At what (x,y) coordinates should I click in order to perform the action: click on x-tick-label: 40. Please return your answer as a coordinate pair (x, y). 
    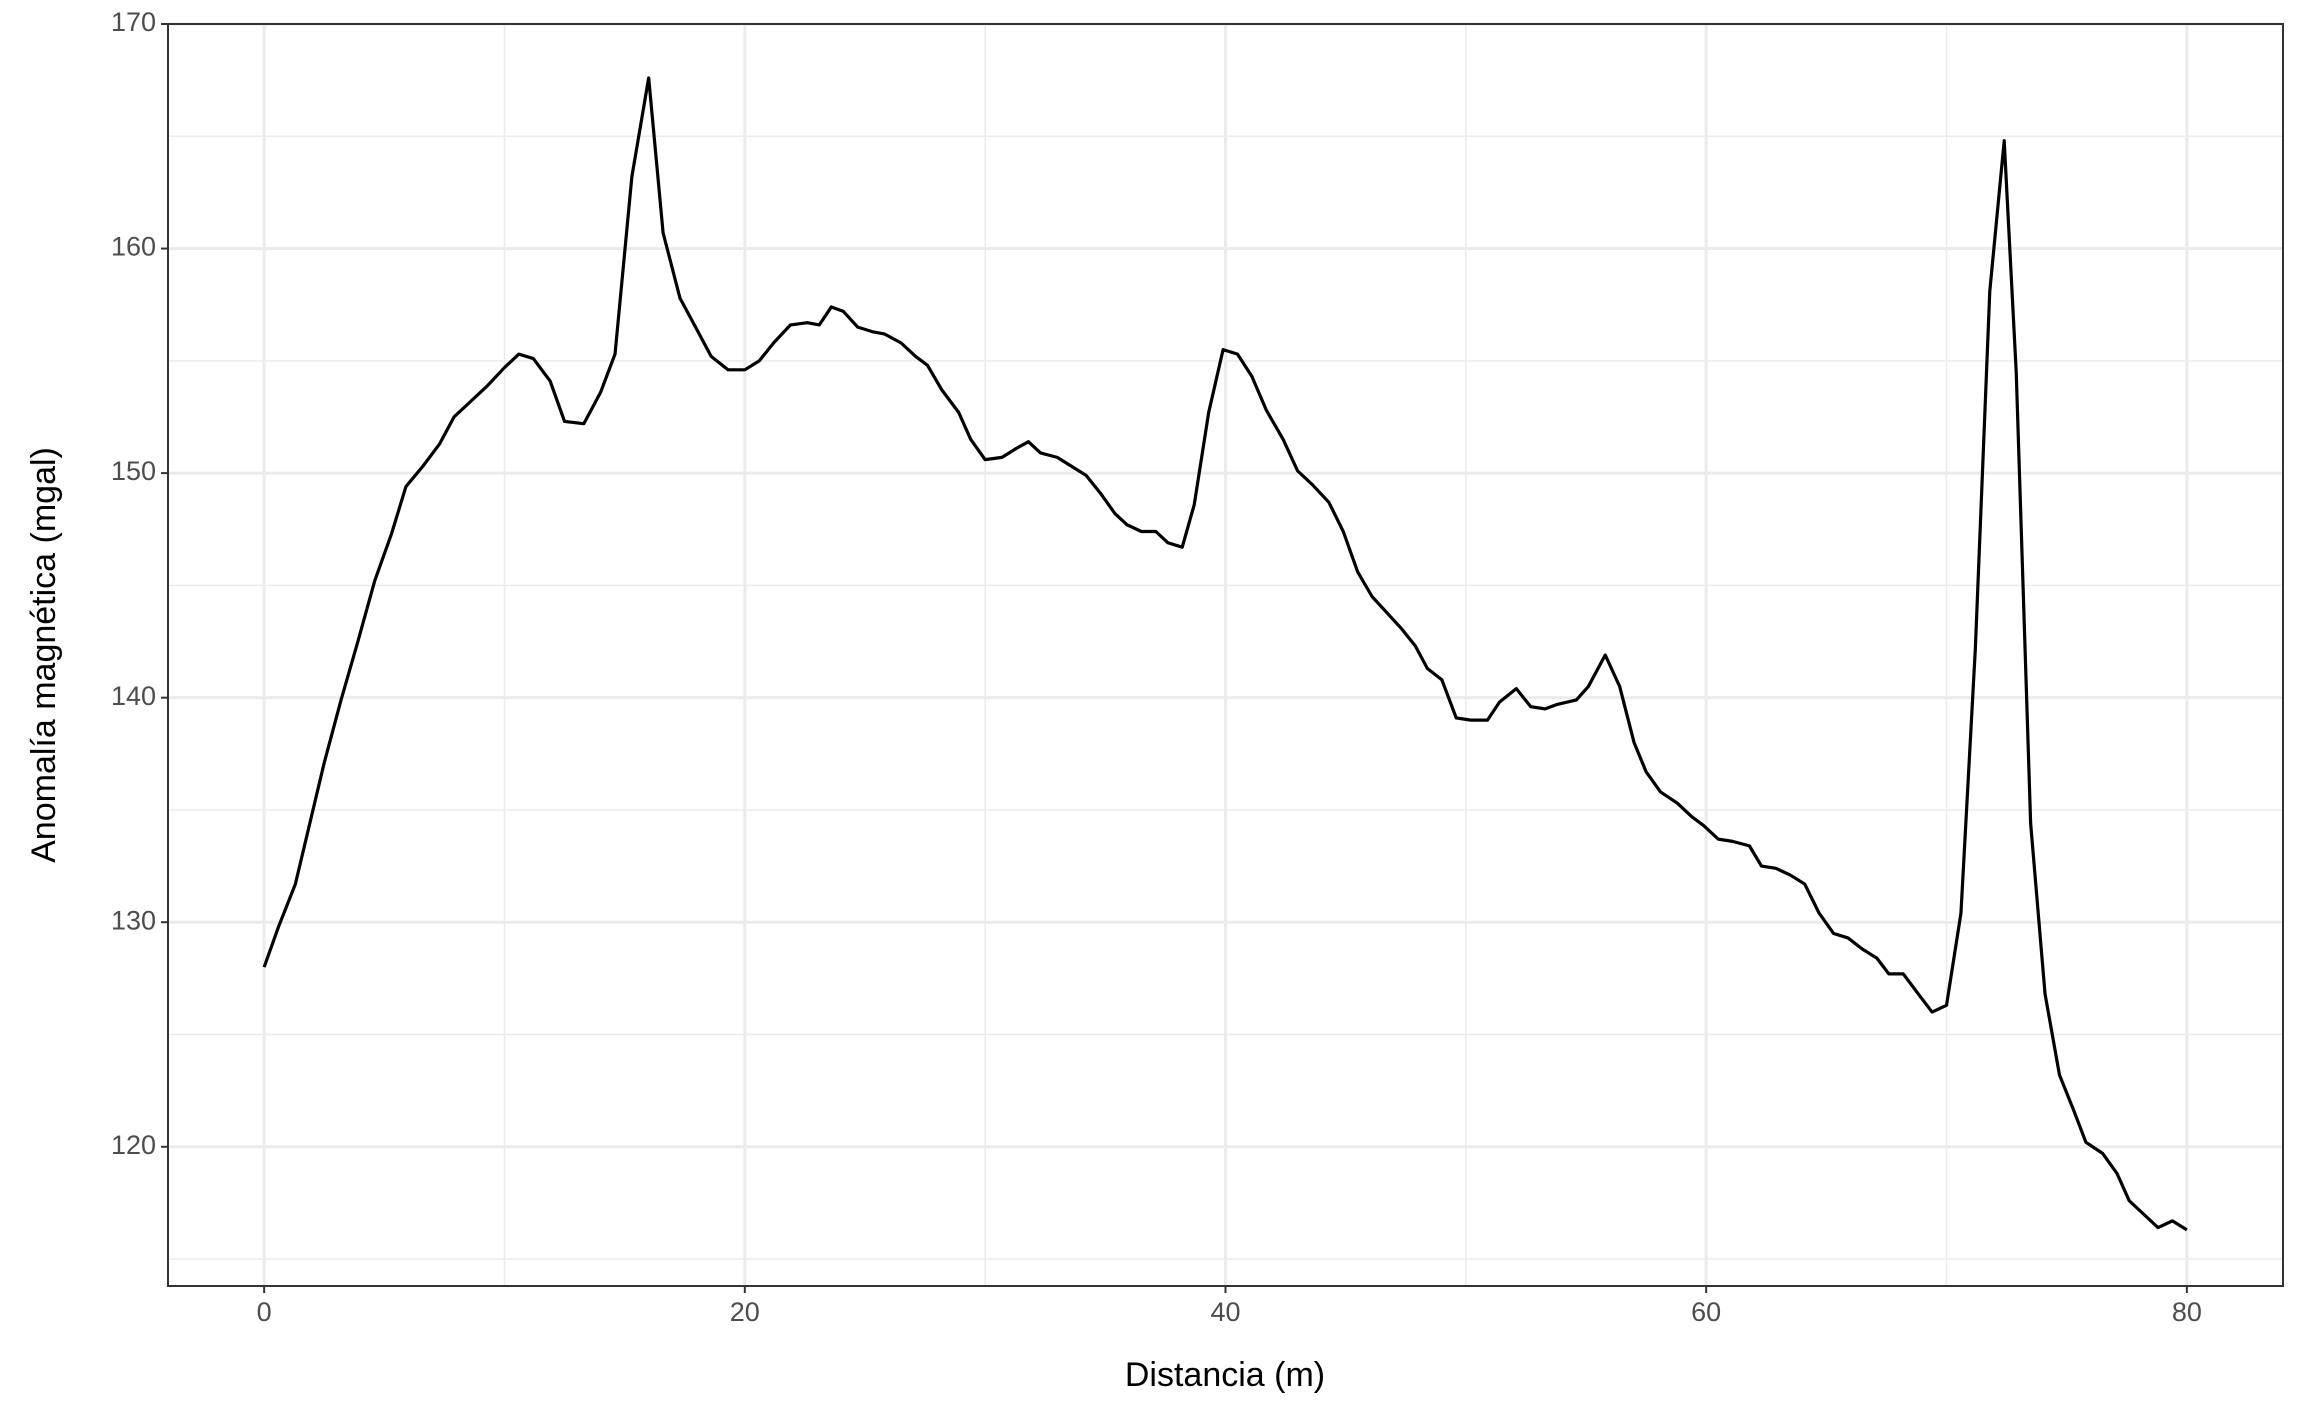
    Looking at the image, I should click on (1225, 1312).